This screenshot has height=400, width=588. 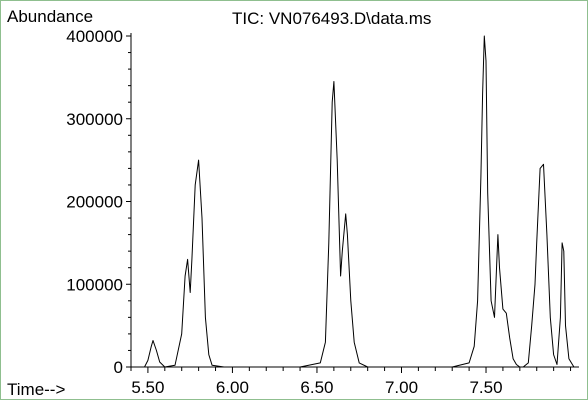 What do you see at coordinates (316, 387) in the screenshot?
I see `x-tick-label: 6.50` at bounding box center [316, 387].